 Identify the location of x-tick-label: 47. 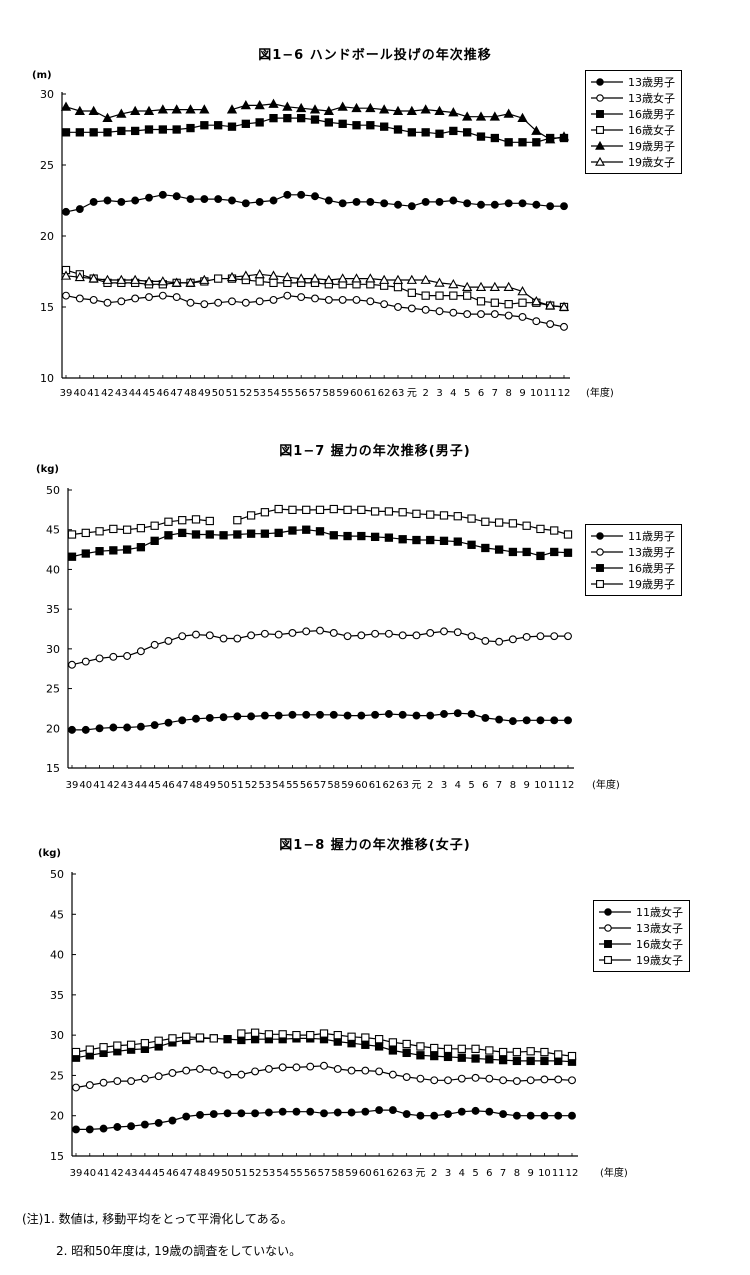
(182, 785).